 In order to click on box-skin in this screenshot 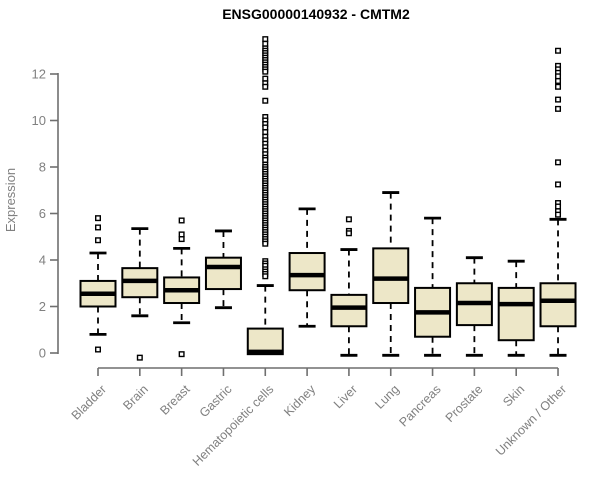, I will do `click(516, 308)`.